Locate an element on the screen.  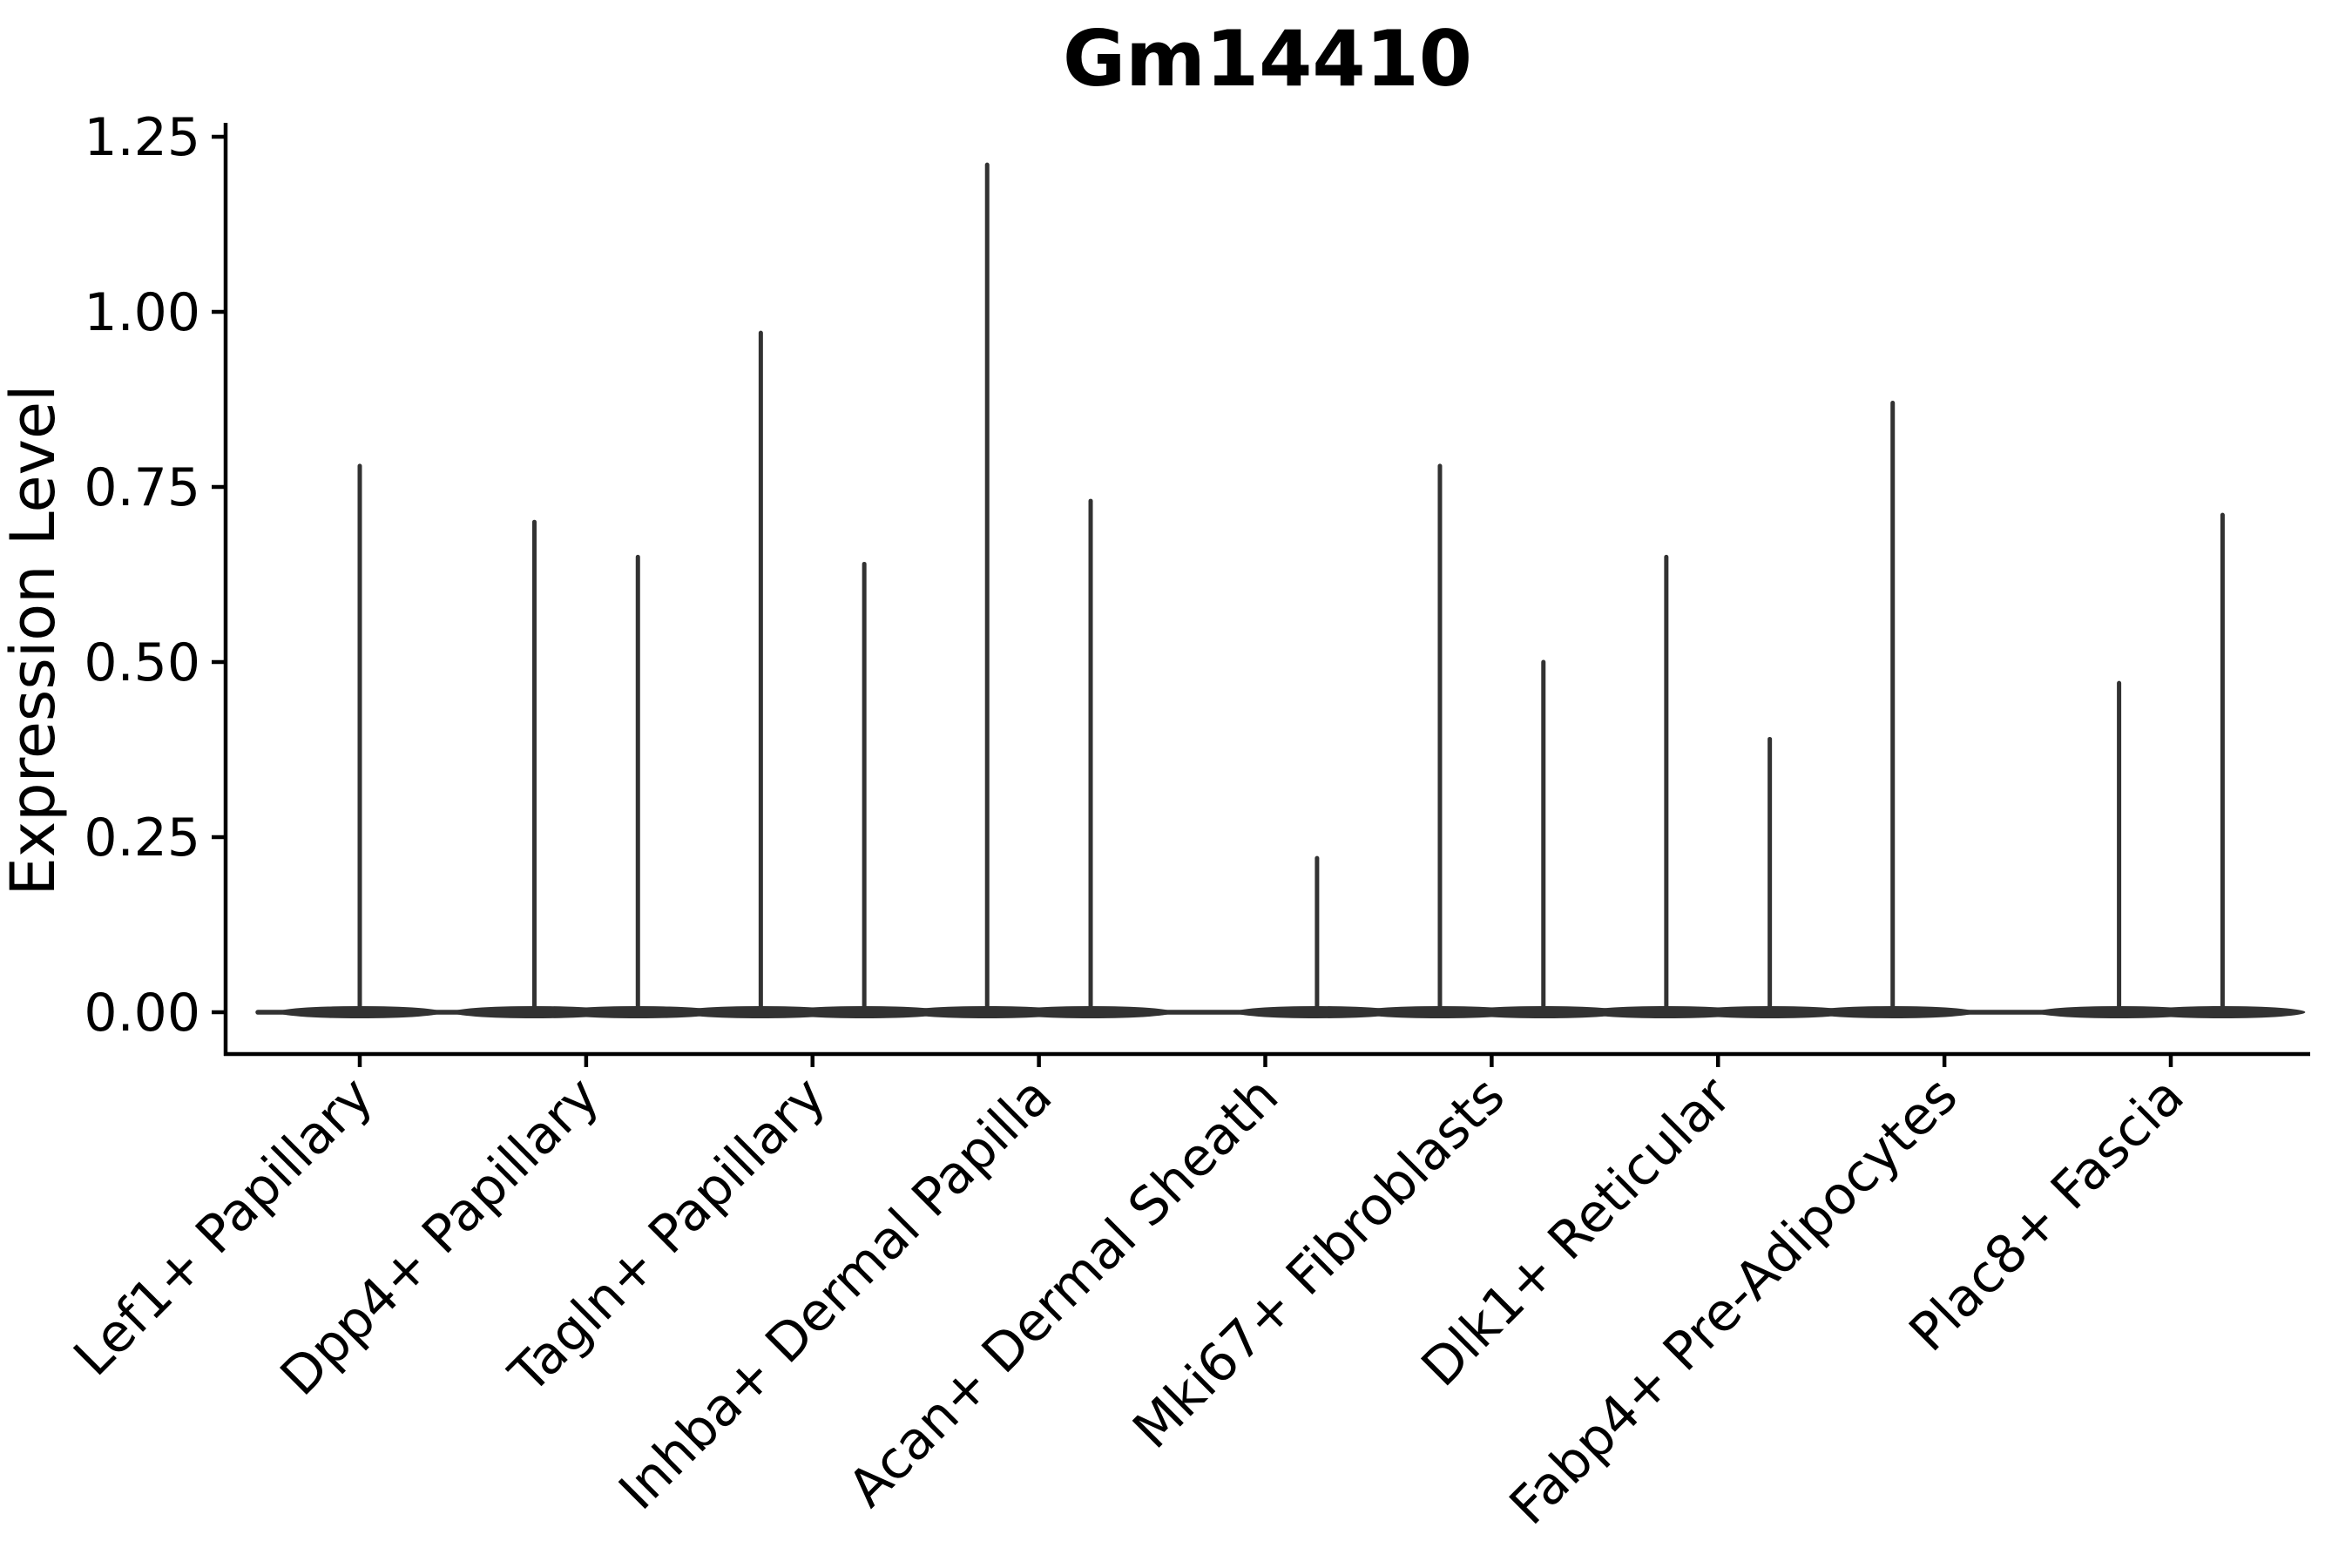
y-tick-label: 1.25 is located at coordinates (142, 137).